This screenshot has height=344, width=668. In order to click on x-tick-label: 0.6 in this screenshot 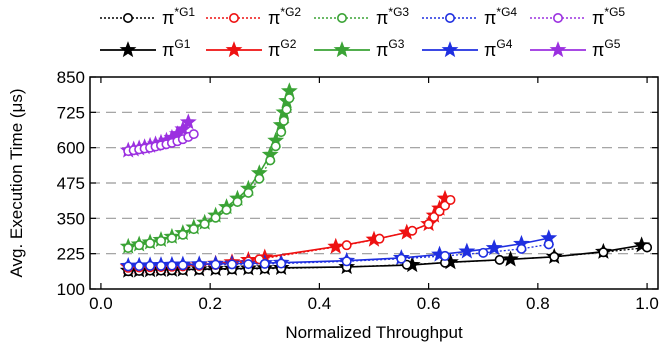, I will do `click(429, 303)`.